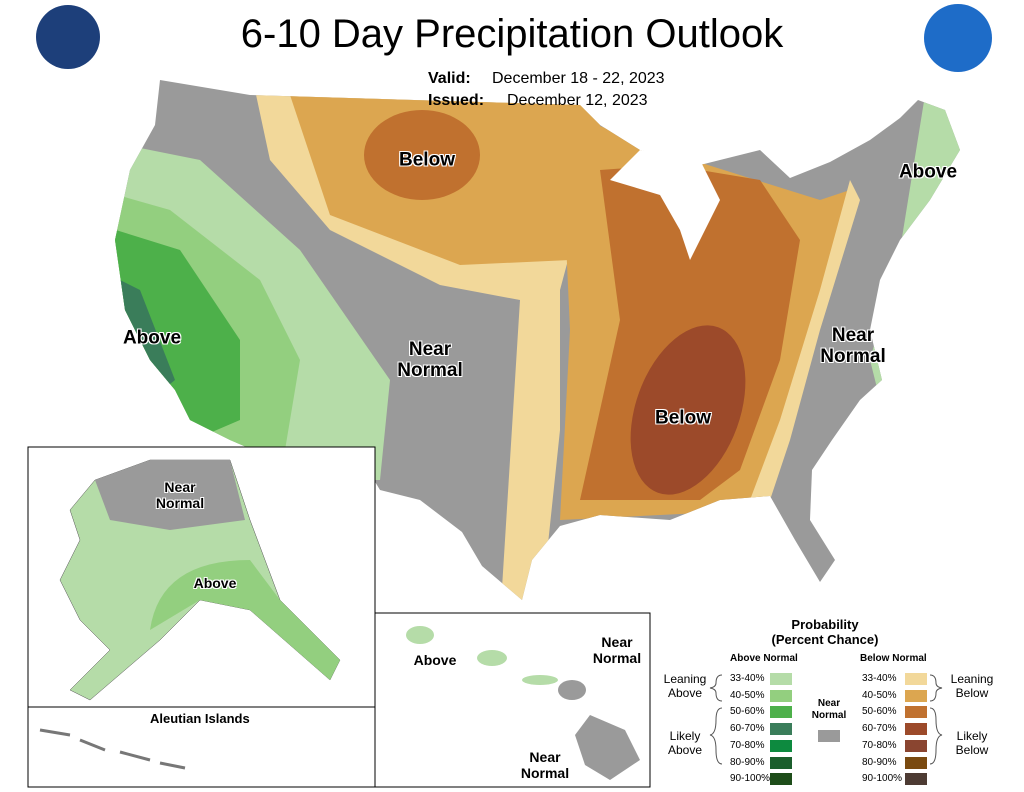  What do you see at coordinates (879, 762) in the screenshot?
I see `below-range: 80-90%` at bounding box center [879, 762].